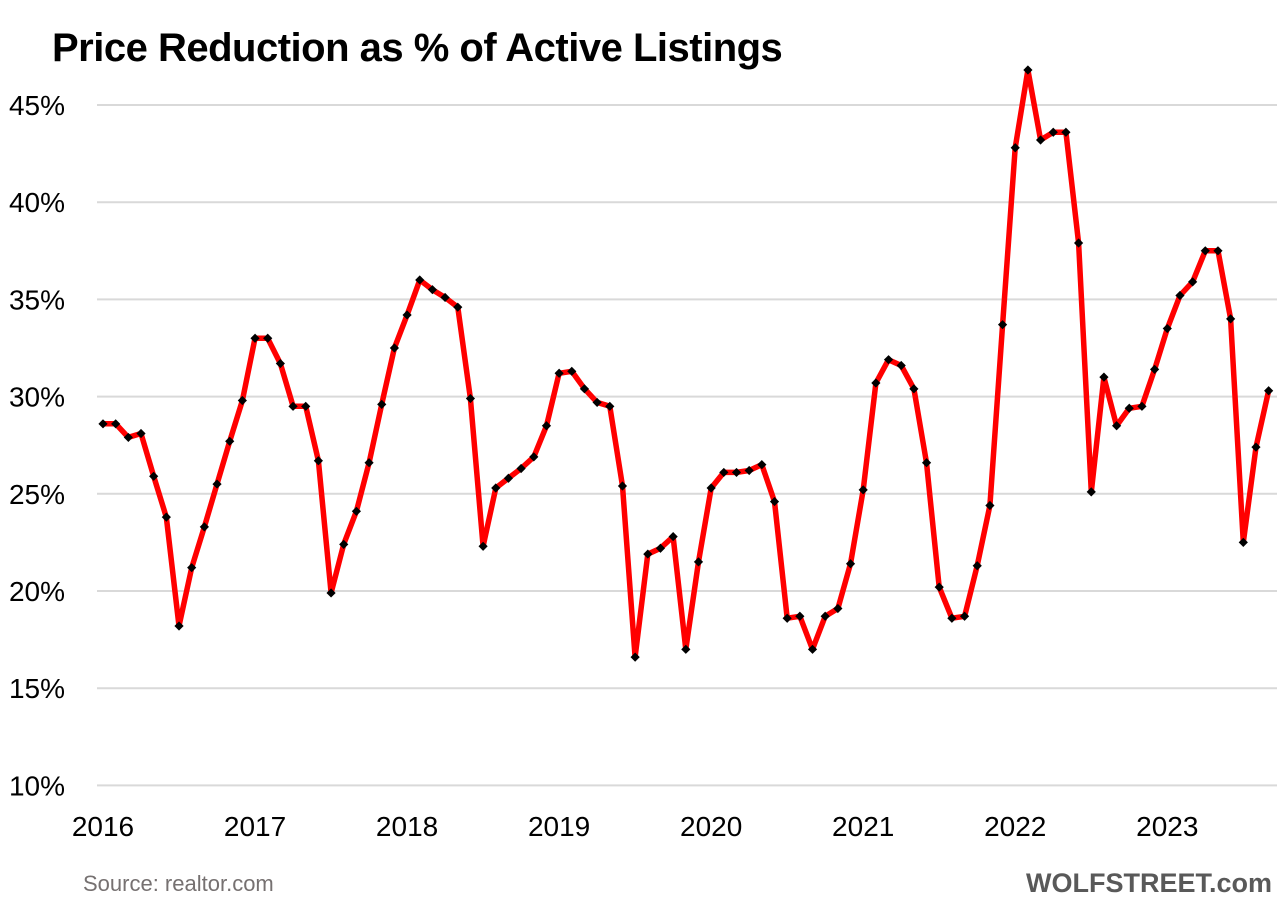 Image resolution: width=1280 pixels, height=910 pixels. I want to click on y-axis-tick-label: 40%, so click(37, 202).